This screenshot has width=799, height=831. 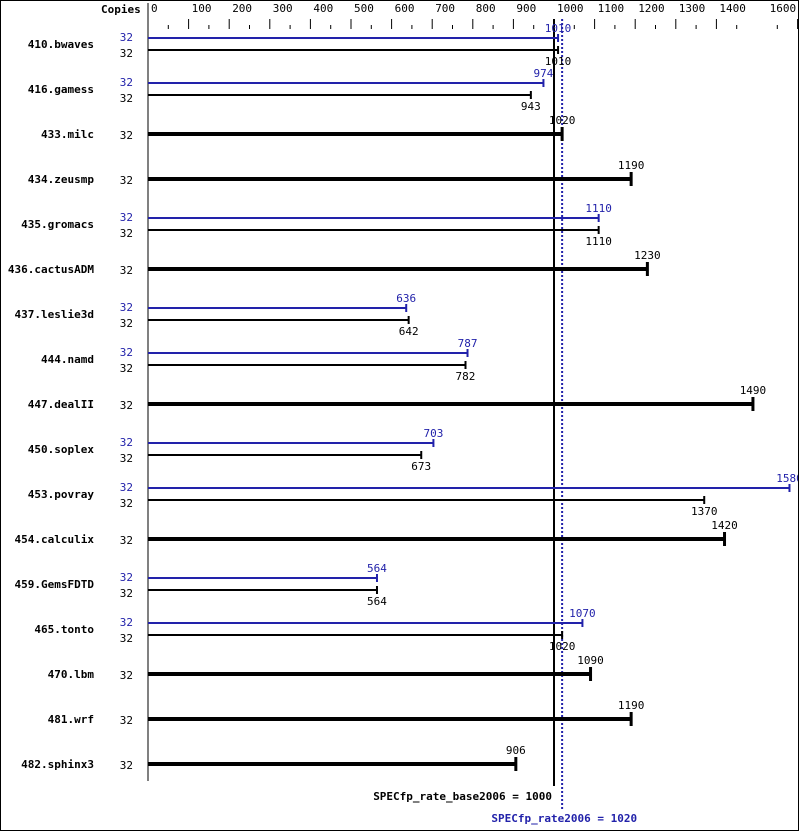 I want to click on x-tick-label: 1200, so click(x=651, y=8).